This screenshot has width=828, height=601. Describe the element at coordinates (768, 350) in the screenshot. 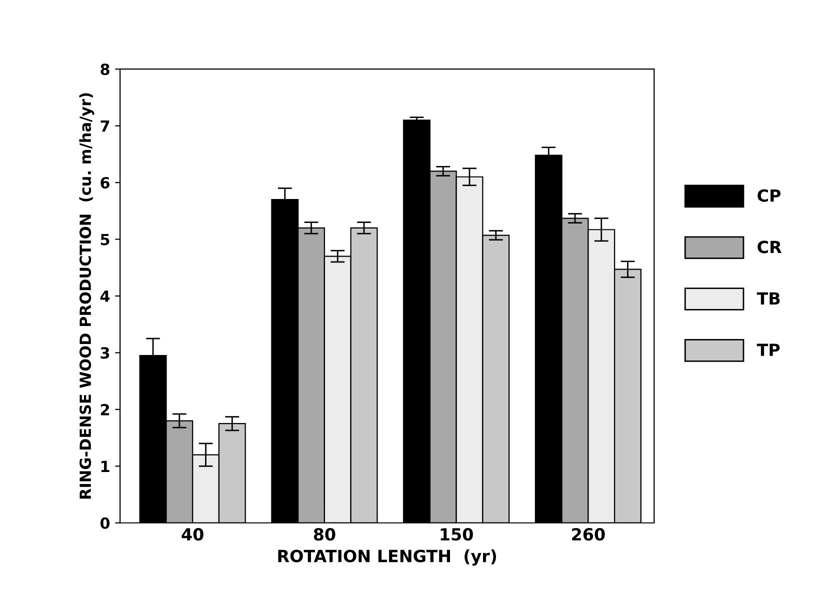

I see `legend-label: TP` at that location.